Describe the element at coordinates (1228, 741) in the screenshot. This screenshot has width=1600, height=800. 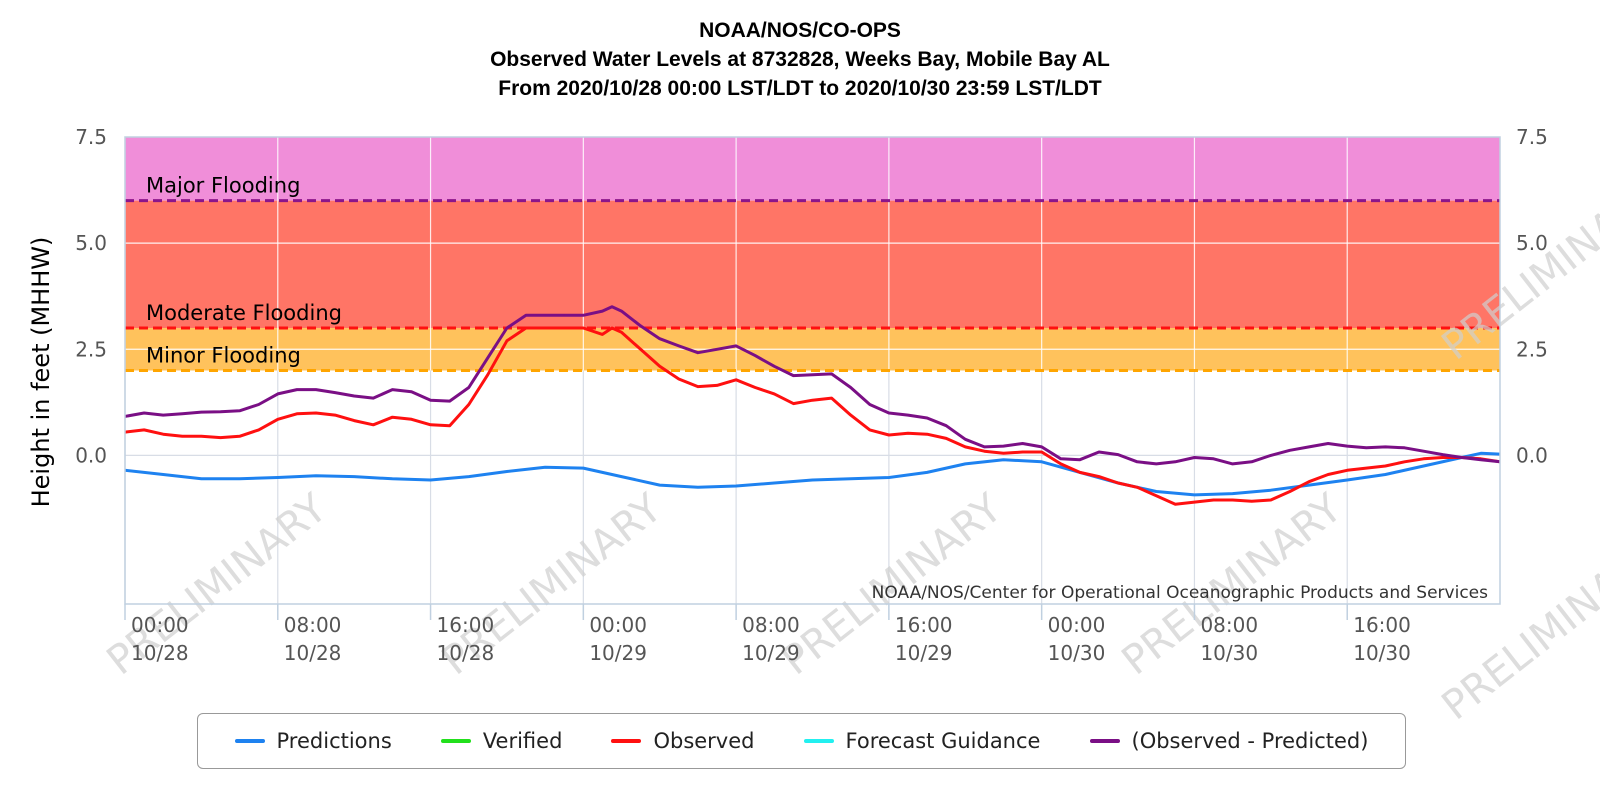
I see `legend-item-observed-predicted: (Observed - Predicted)` at that location.